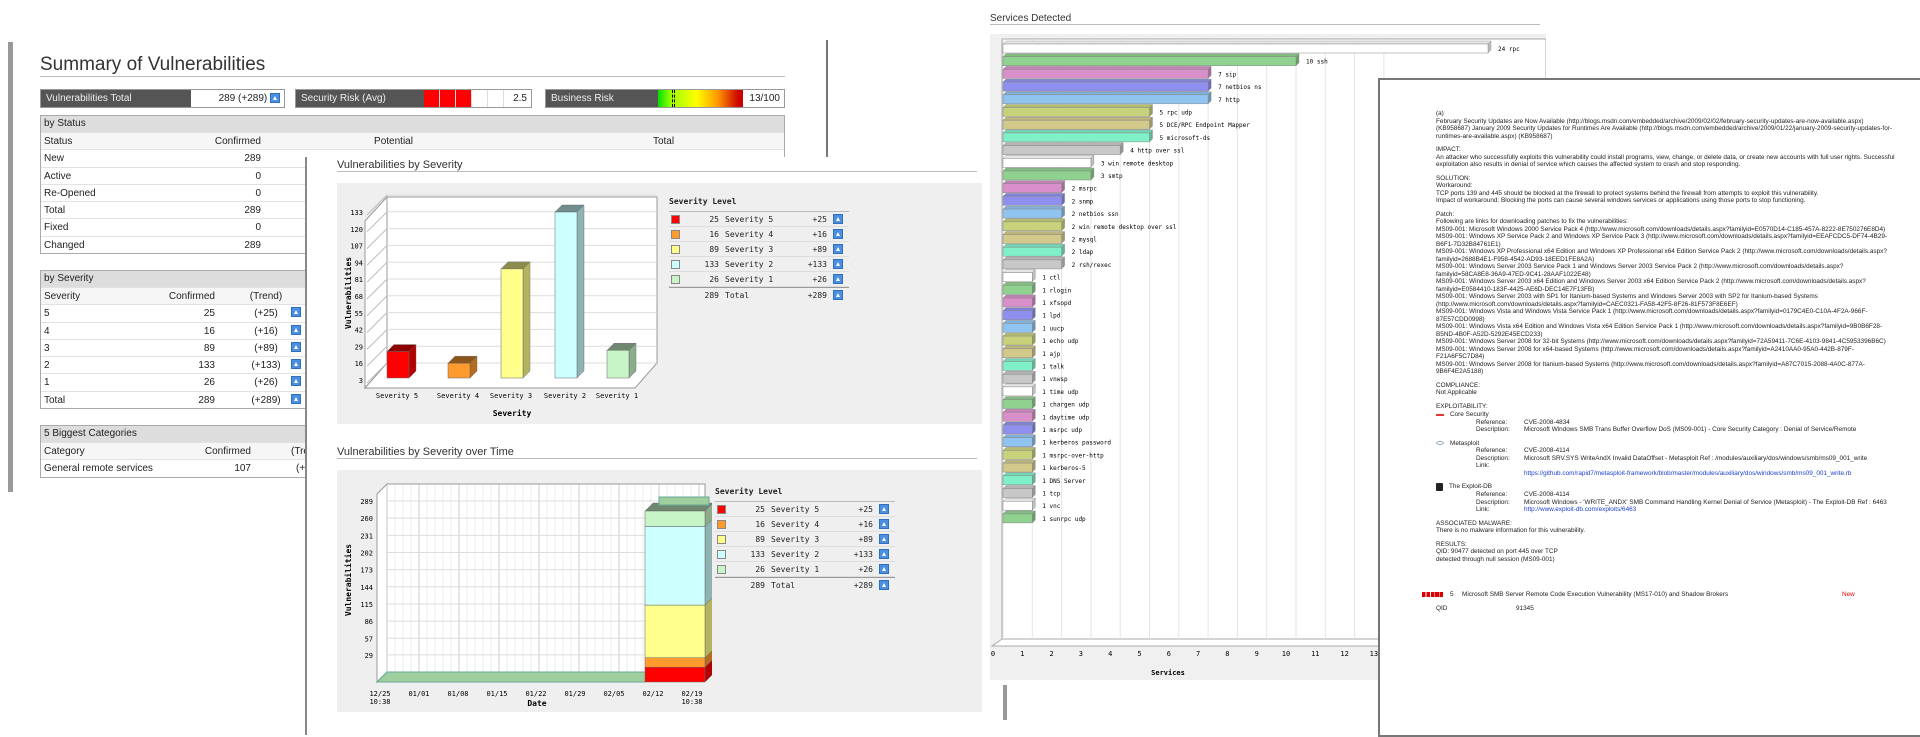  Describe the element at coordinates (1064, 392) in the screenshot. I see `bar-category: time udp` at that location.